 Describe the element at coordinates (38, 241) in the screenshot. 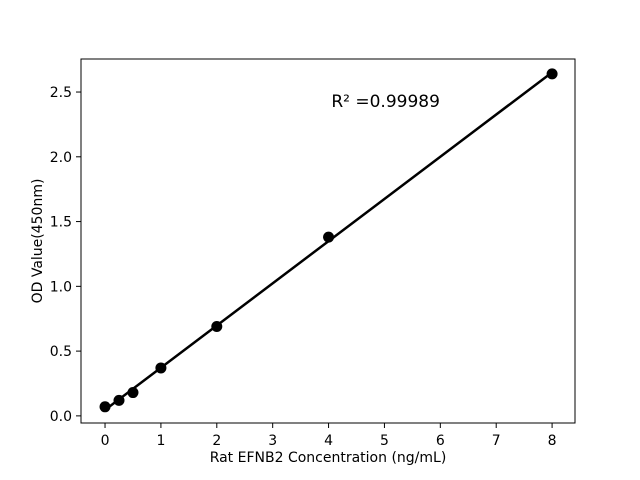

I see `y-axis-label: OD Value(450nm)` at that location.